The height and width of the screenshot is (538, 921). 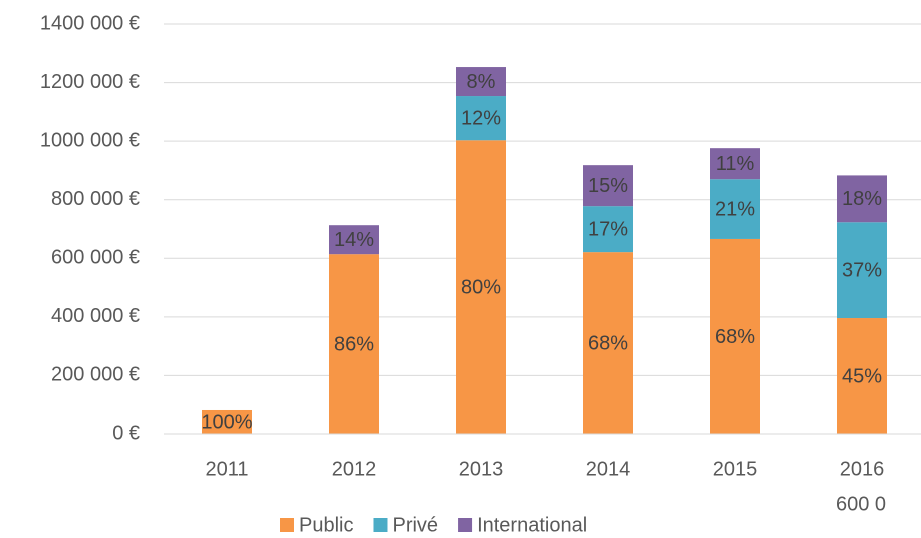 I want to click on x-tick-label: 2012, so click(x=354, y=469).